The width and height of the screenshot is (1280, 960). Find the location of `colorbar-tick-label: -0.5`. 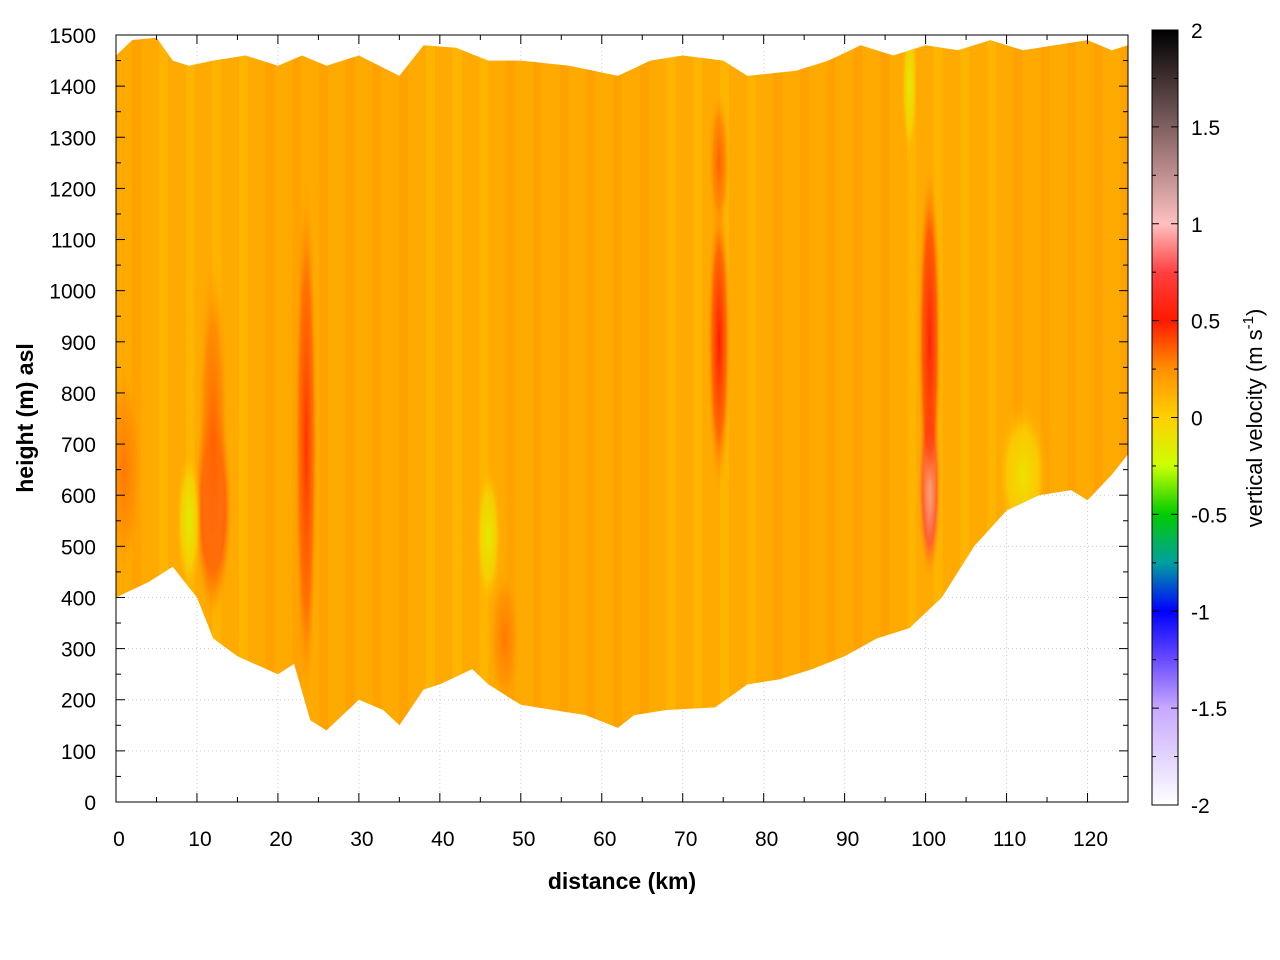

colorbar-tick-label: -0.5 is located at coordinates (1209, 515).